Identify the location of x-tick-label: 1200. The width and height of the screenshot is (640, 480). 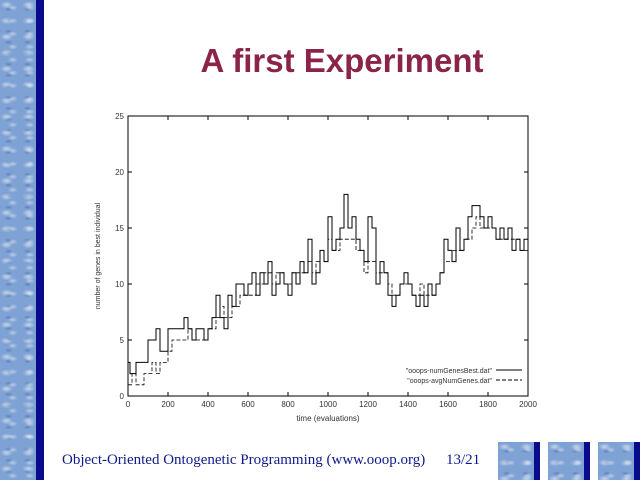
(368, 404).